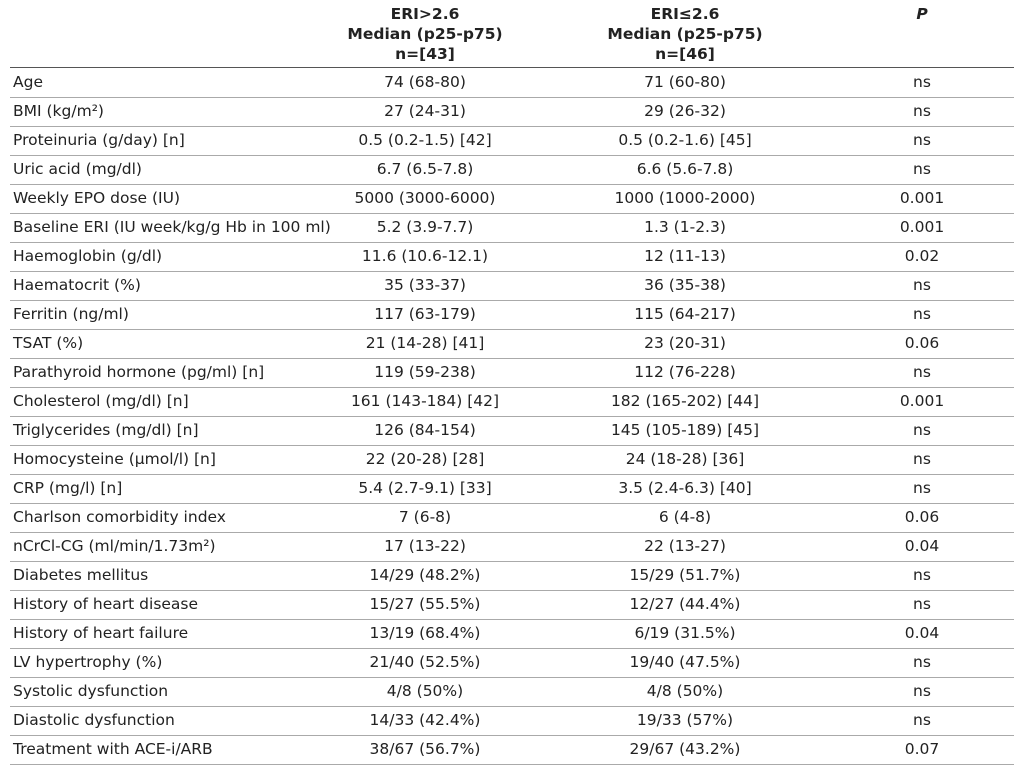 This screenshot has height=770, width=1024. I want to click on cell-value: 14/33 (42.4%), so click(425, 720).